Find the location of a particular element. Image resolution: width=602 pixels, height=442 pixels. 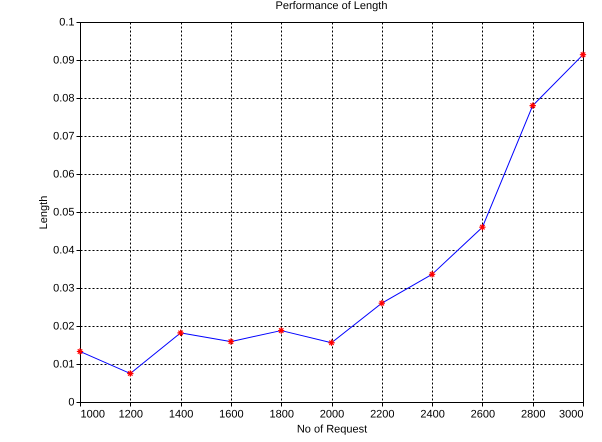

x-tick-label: 2200 is located at coordinates (382, 414).